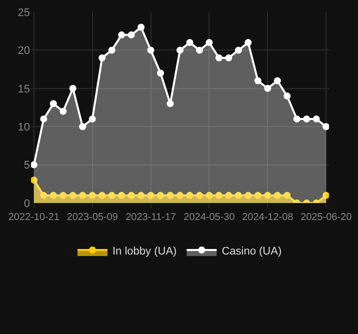 The width and height of the screenshot is (358, 334). Describe the element at coordinates (24, 89) in the screenshot. I see `y-tick-label: 15` at that location.